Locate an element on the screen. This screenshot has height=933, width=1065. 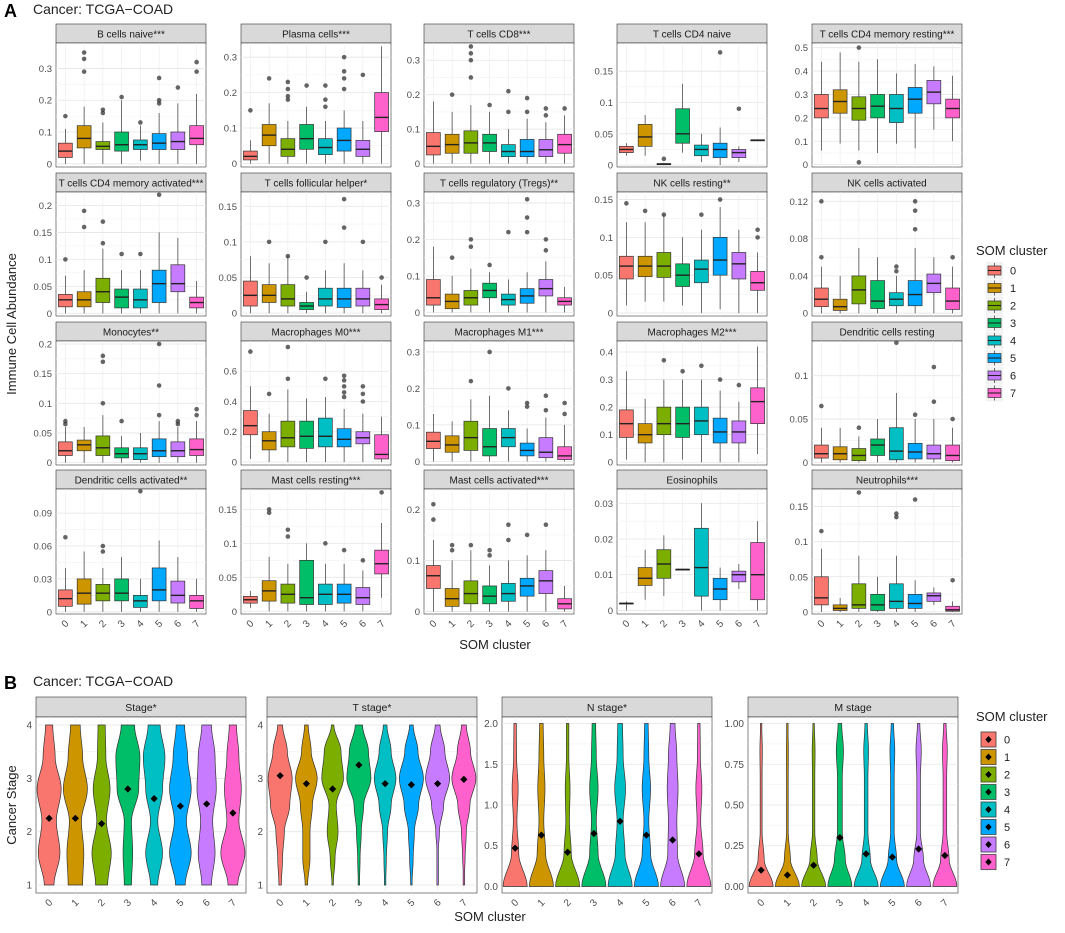
facet-title: Mast cells activated*** is located at coordinates (499, 481).